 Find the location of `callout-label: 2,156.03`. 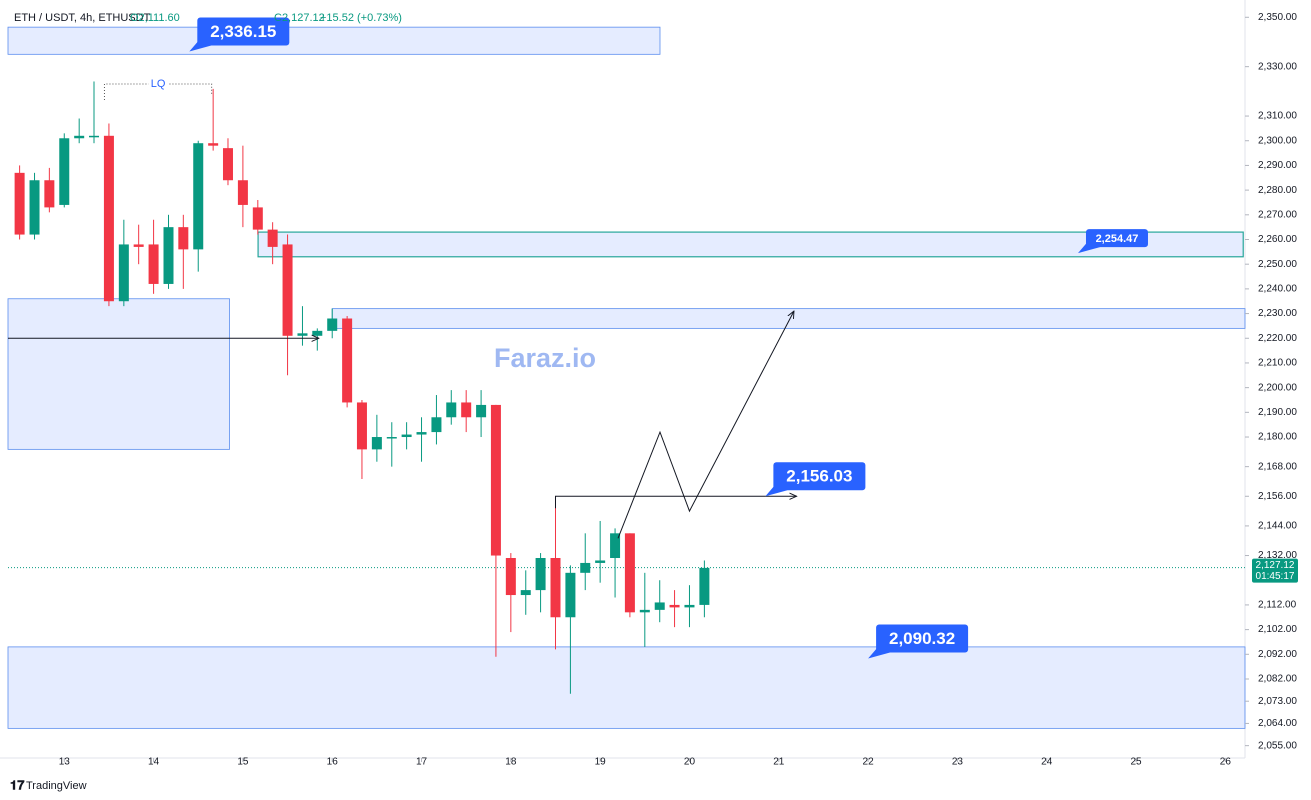

callout-label: 2,156.03 is located at coordinates (819, 476).